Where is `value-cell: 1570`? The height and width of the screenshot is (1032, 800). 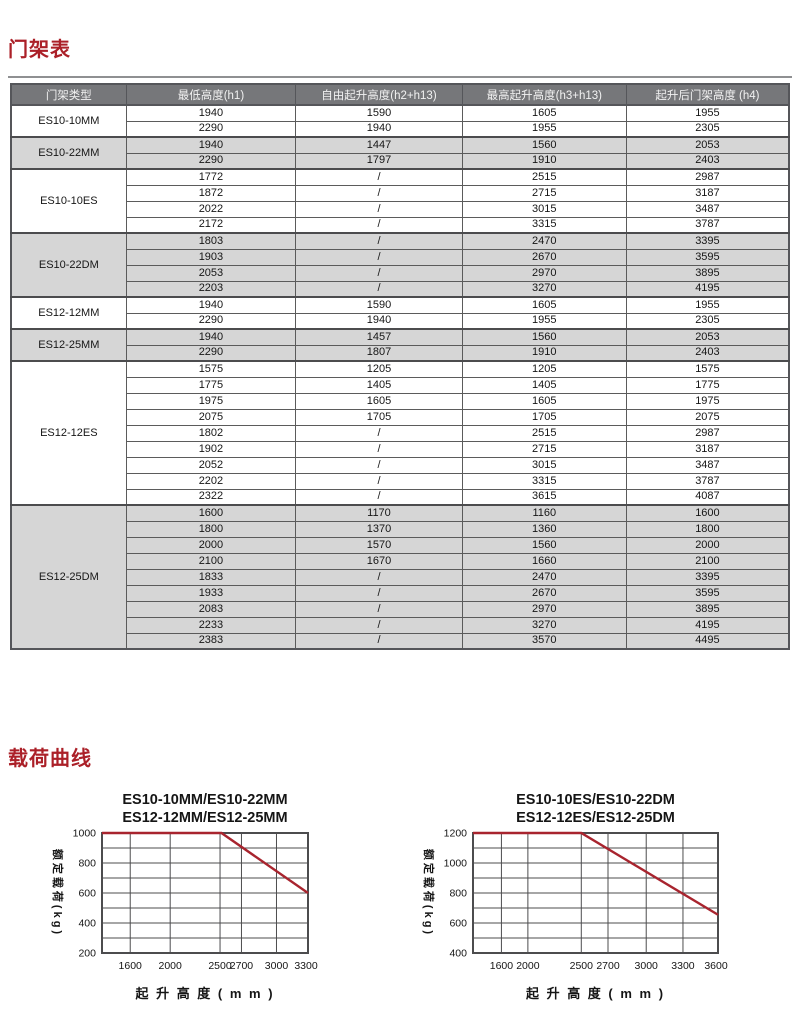 value-cell: 1570 is located at coordinates (379, 545).